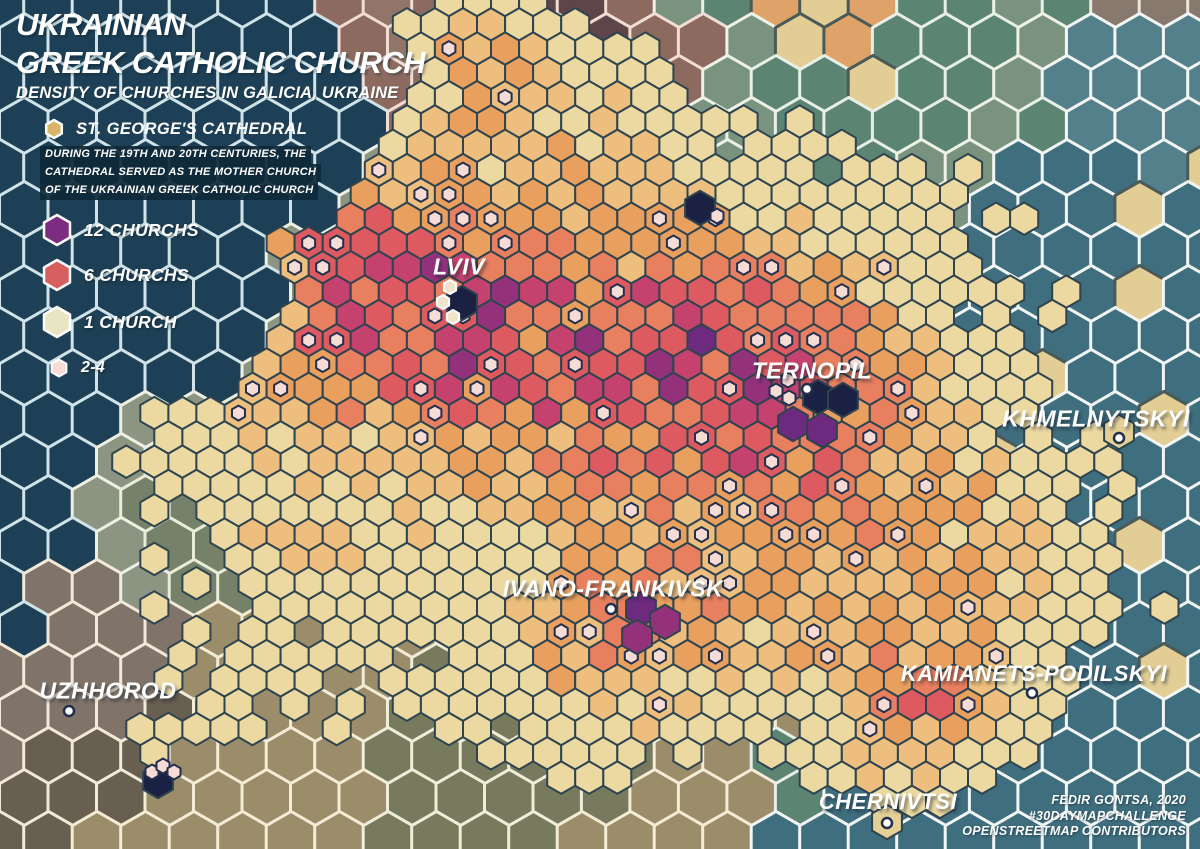 This screenshot has height=849, width=1200. Describe the element at coordinates (1119, 438) in the screenshot. I see `city-dot-khmelnytskyi` at that location.